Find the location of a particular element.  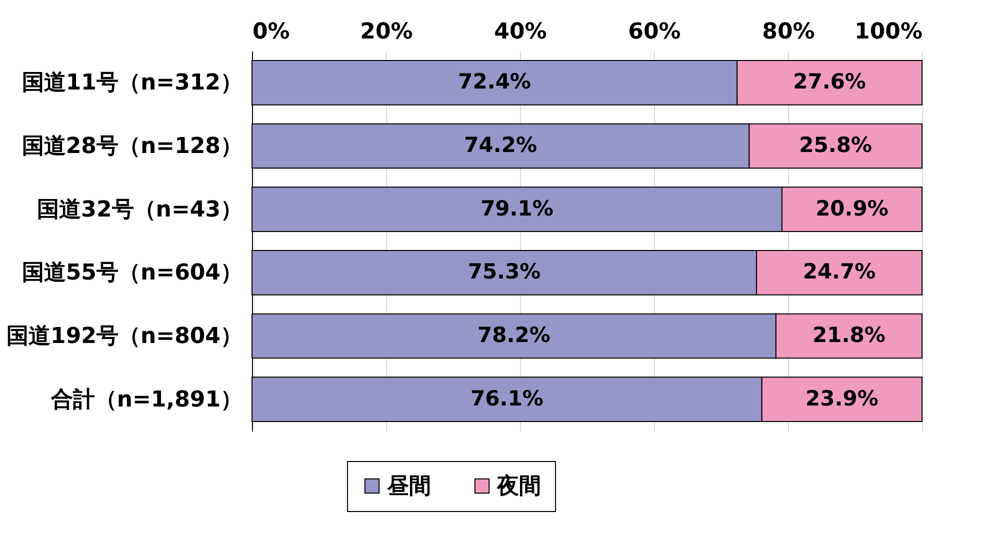

y-tick-label: 国道192号（n=804） is located at coordinates (124, 336).